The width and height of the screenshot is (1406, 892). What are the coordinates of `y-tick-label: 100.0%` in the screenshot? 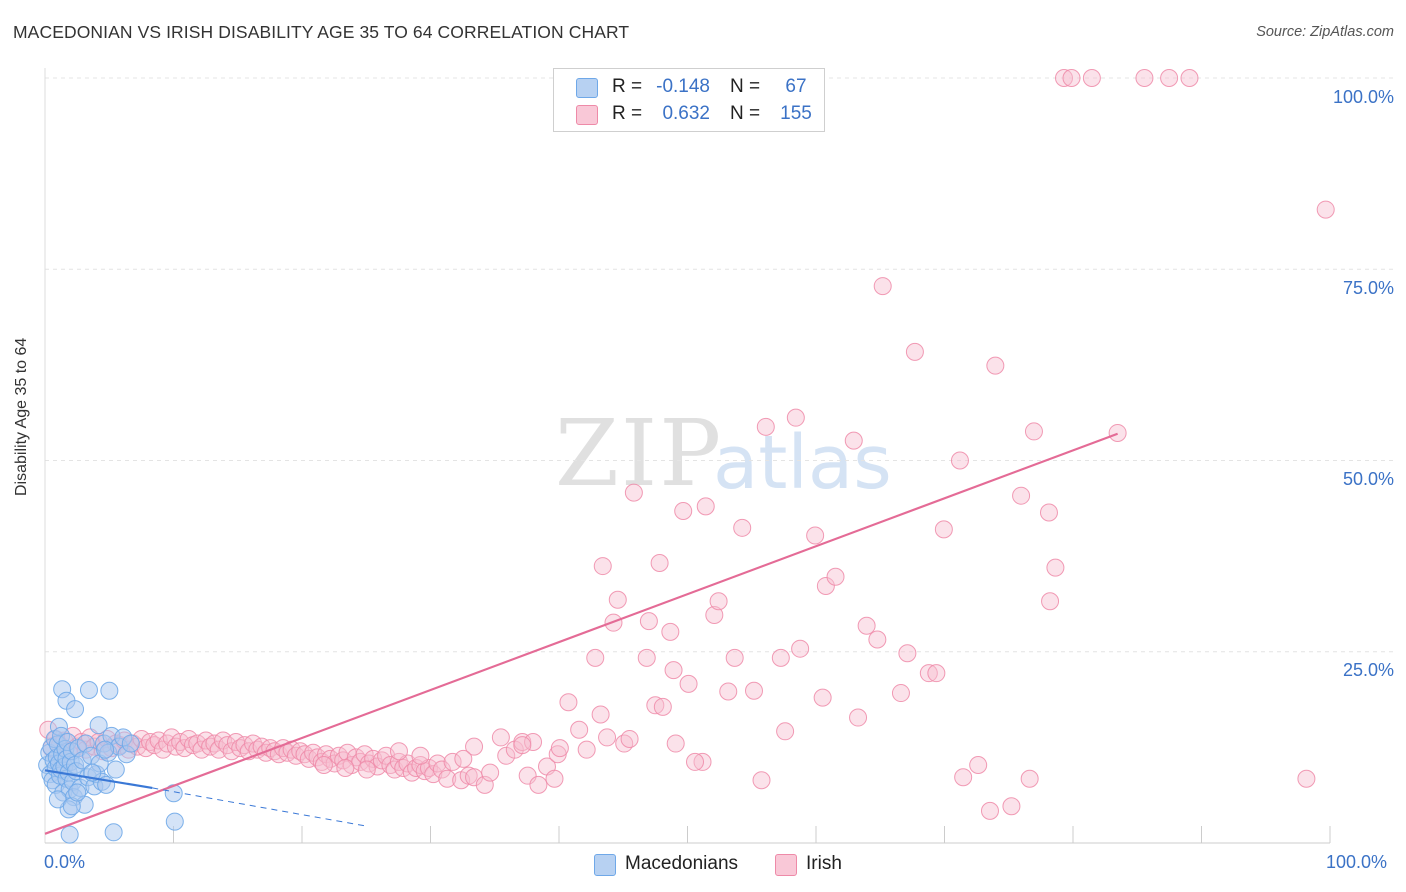 It's located at (1363, 97).